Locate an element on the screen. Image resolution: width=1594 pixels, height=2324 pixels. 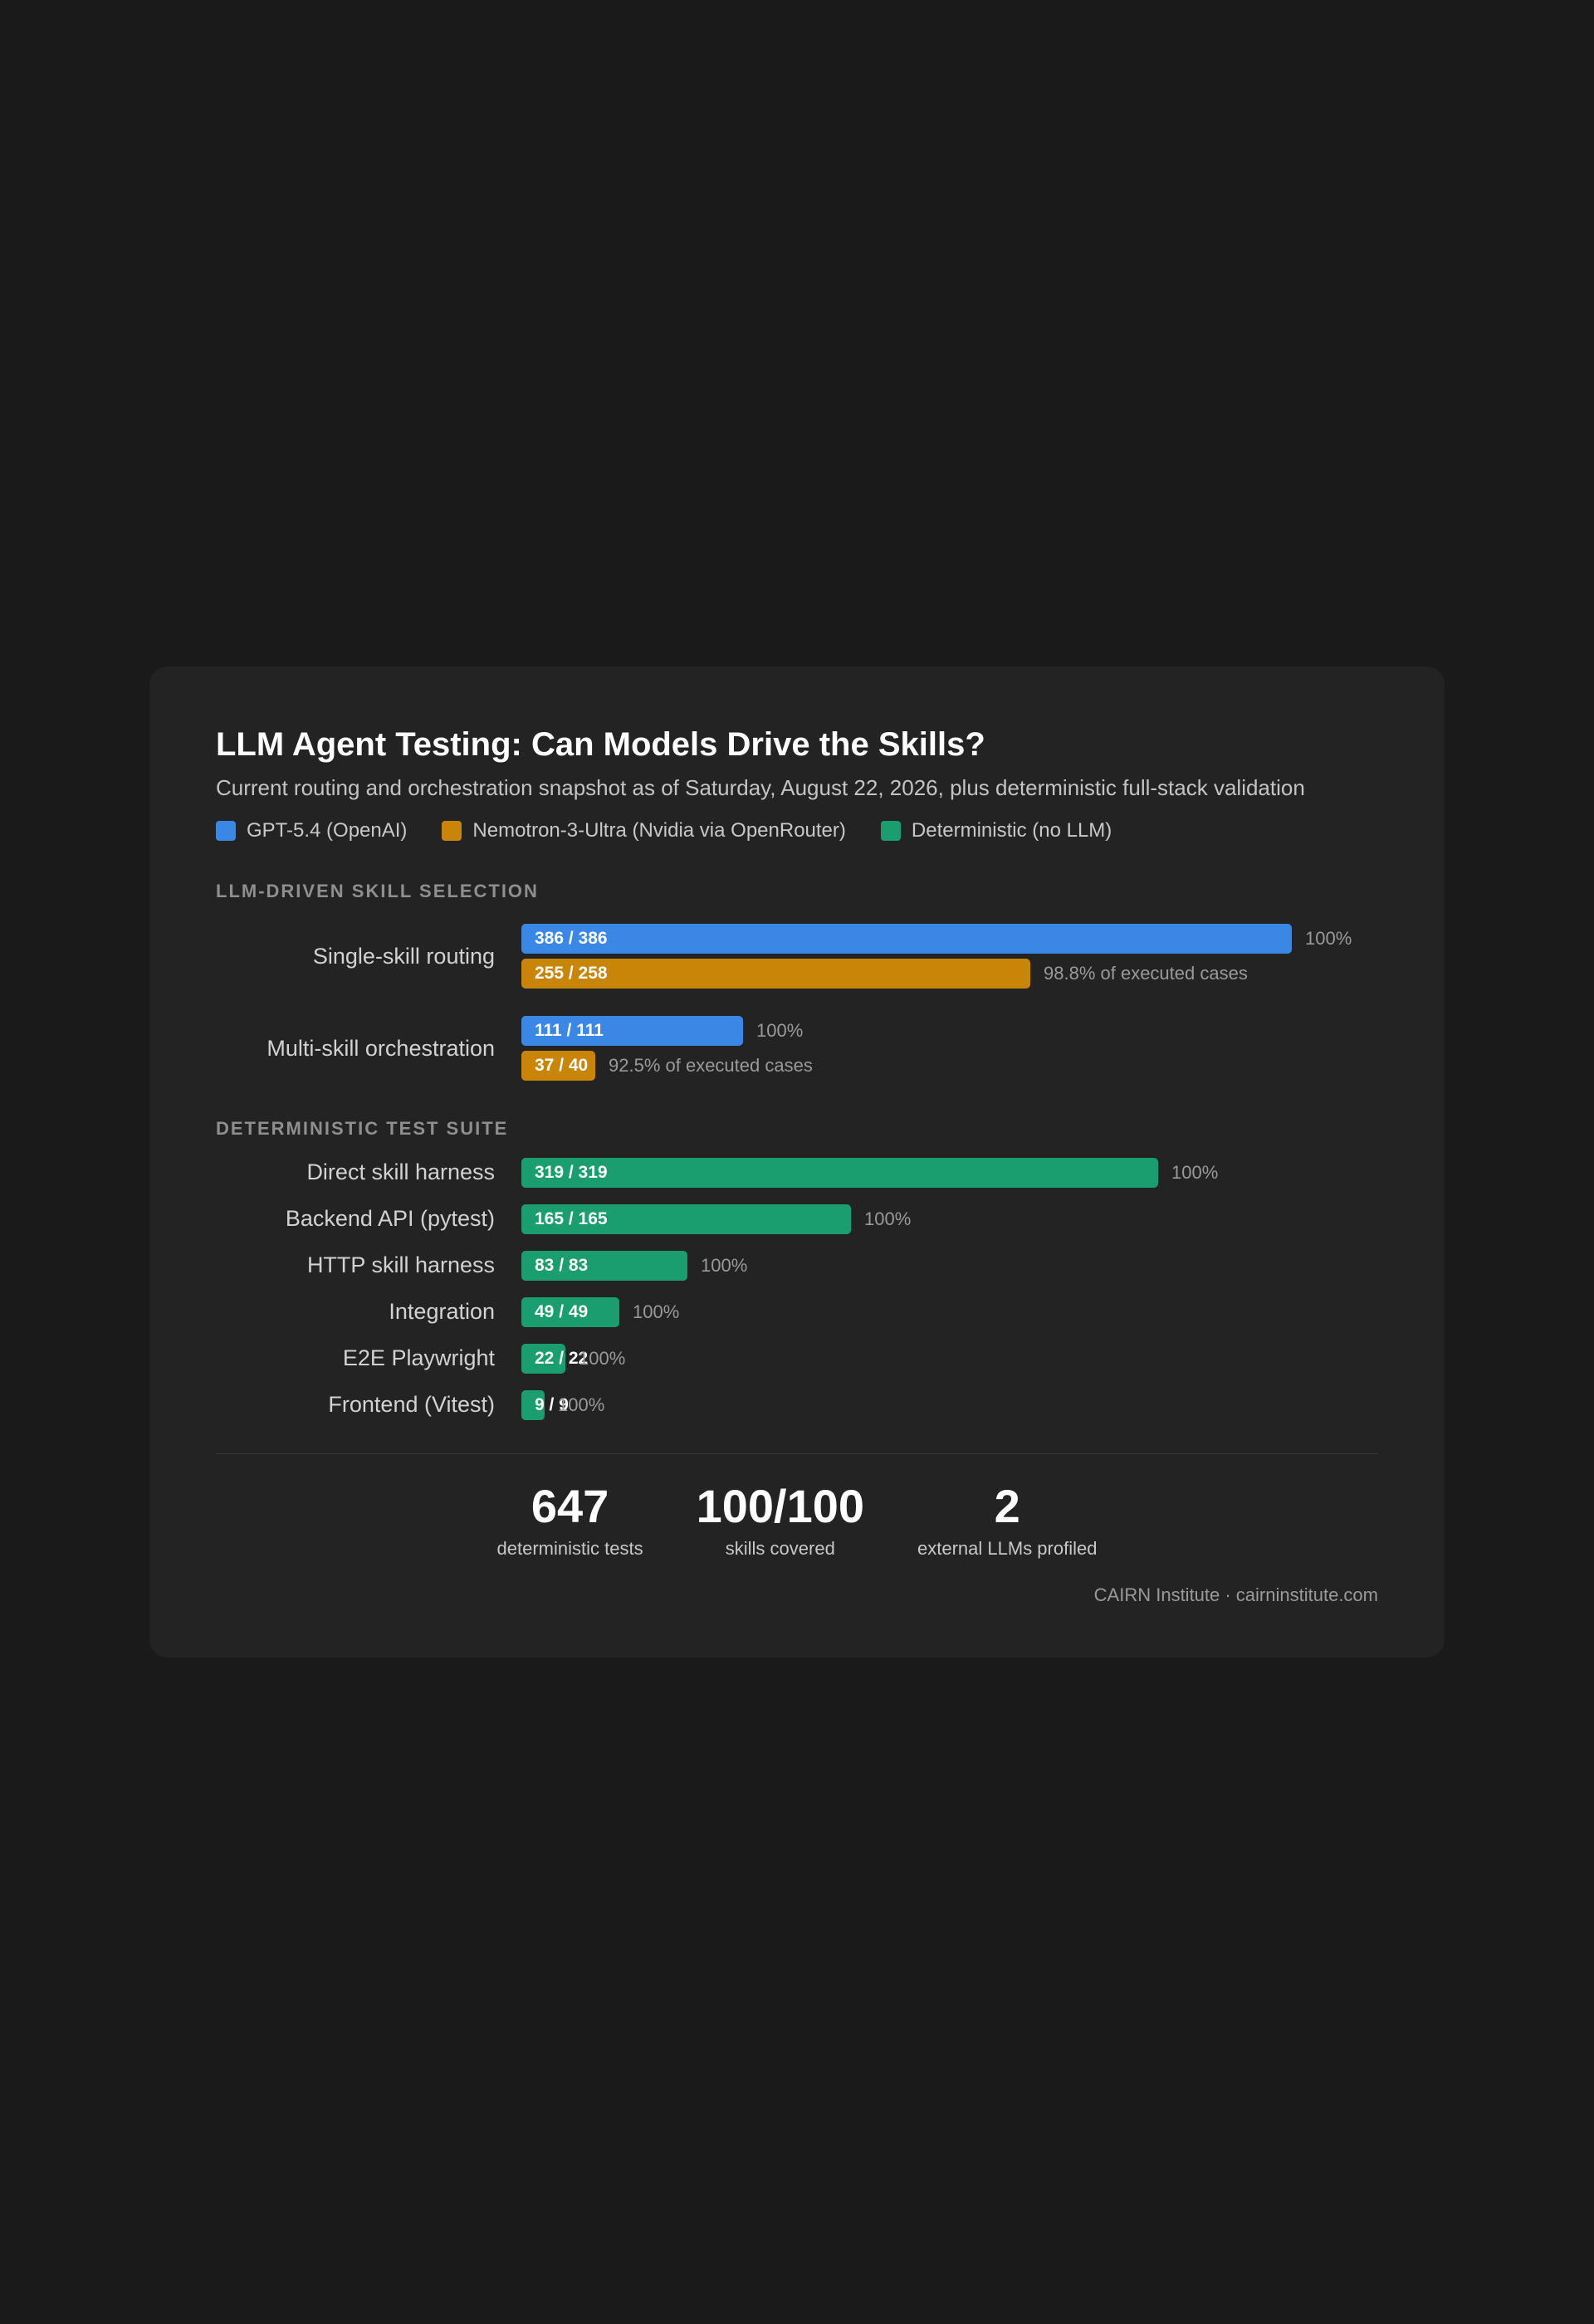
category-label: E2E Playwright is located at coordinates (418, 1358).